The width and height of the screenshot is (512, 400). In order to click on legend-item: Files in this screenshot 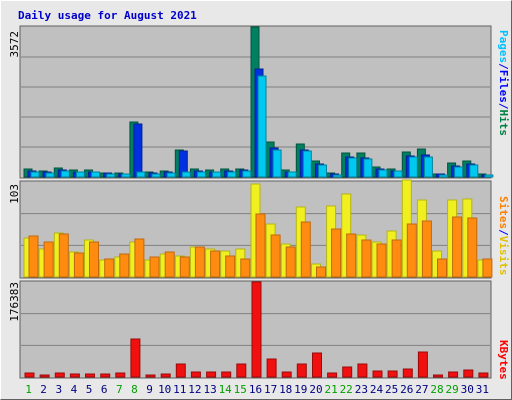, I will do `click(503, 86)`.